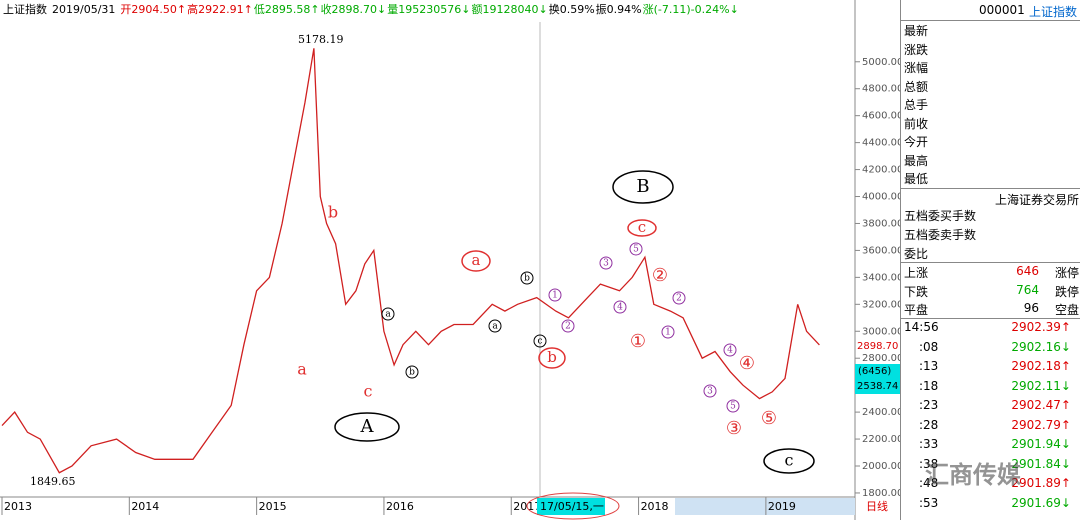 Image resolution: width=1080 pixels, height=520 pixels. I want to click on annotation: 3, so click(606, 264).